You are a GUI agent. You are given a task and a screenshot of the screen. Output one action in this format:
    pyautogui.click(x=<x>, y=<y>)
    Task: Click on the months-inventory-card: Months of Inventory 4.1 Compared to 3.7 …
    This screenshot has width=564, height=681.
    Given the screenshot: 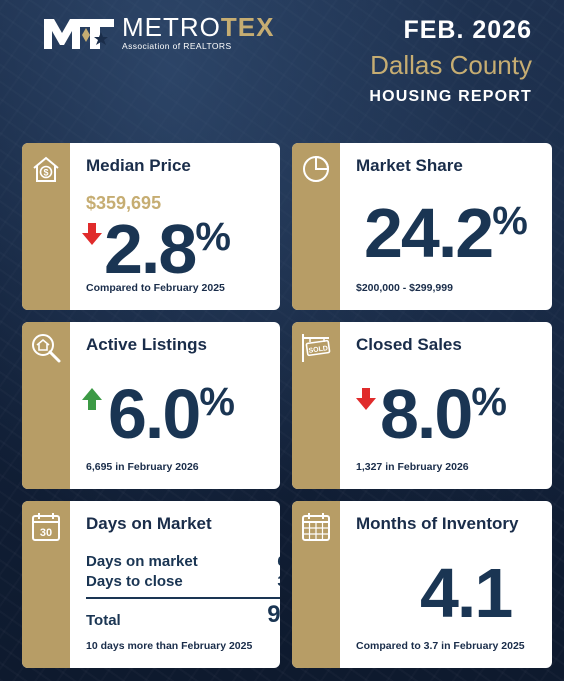 What is the action you would take?
    pyautogui.click(x=422, y=584)
    